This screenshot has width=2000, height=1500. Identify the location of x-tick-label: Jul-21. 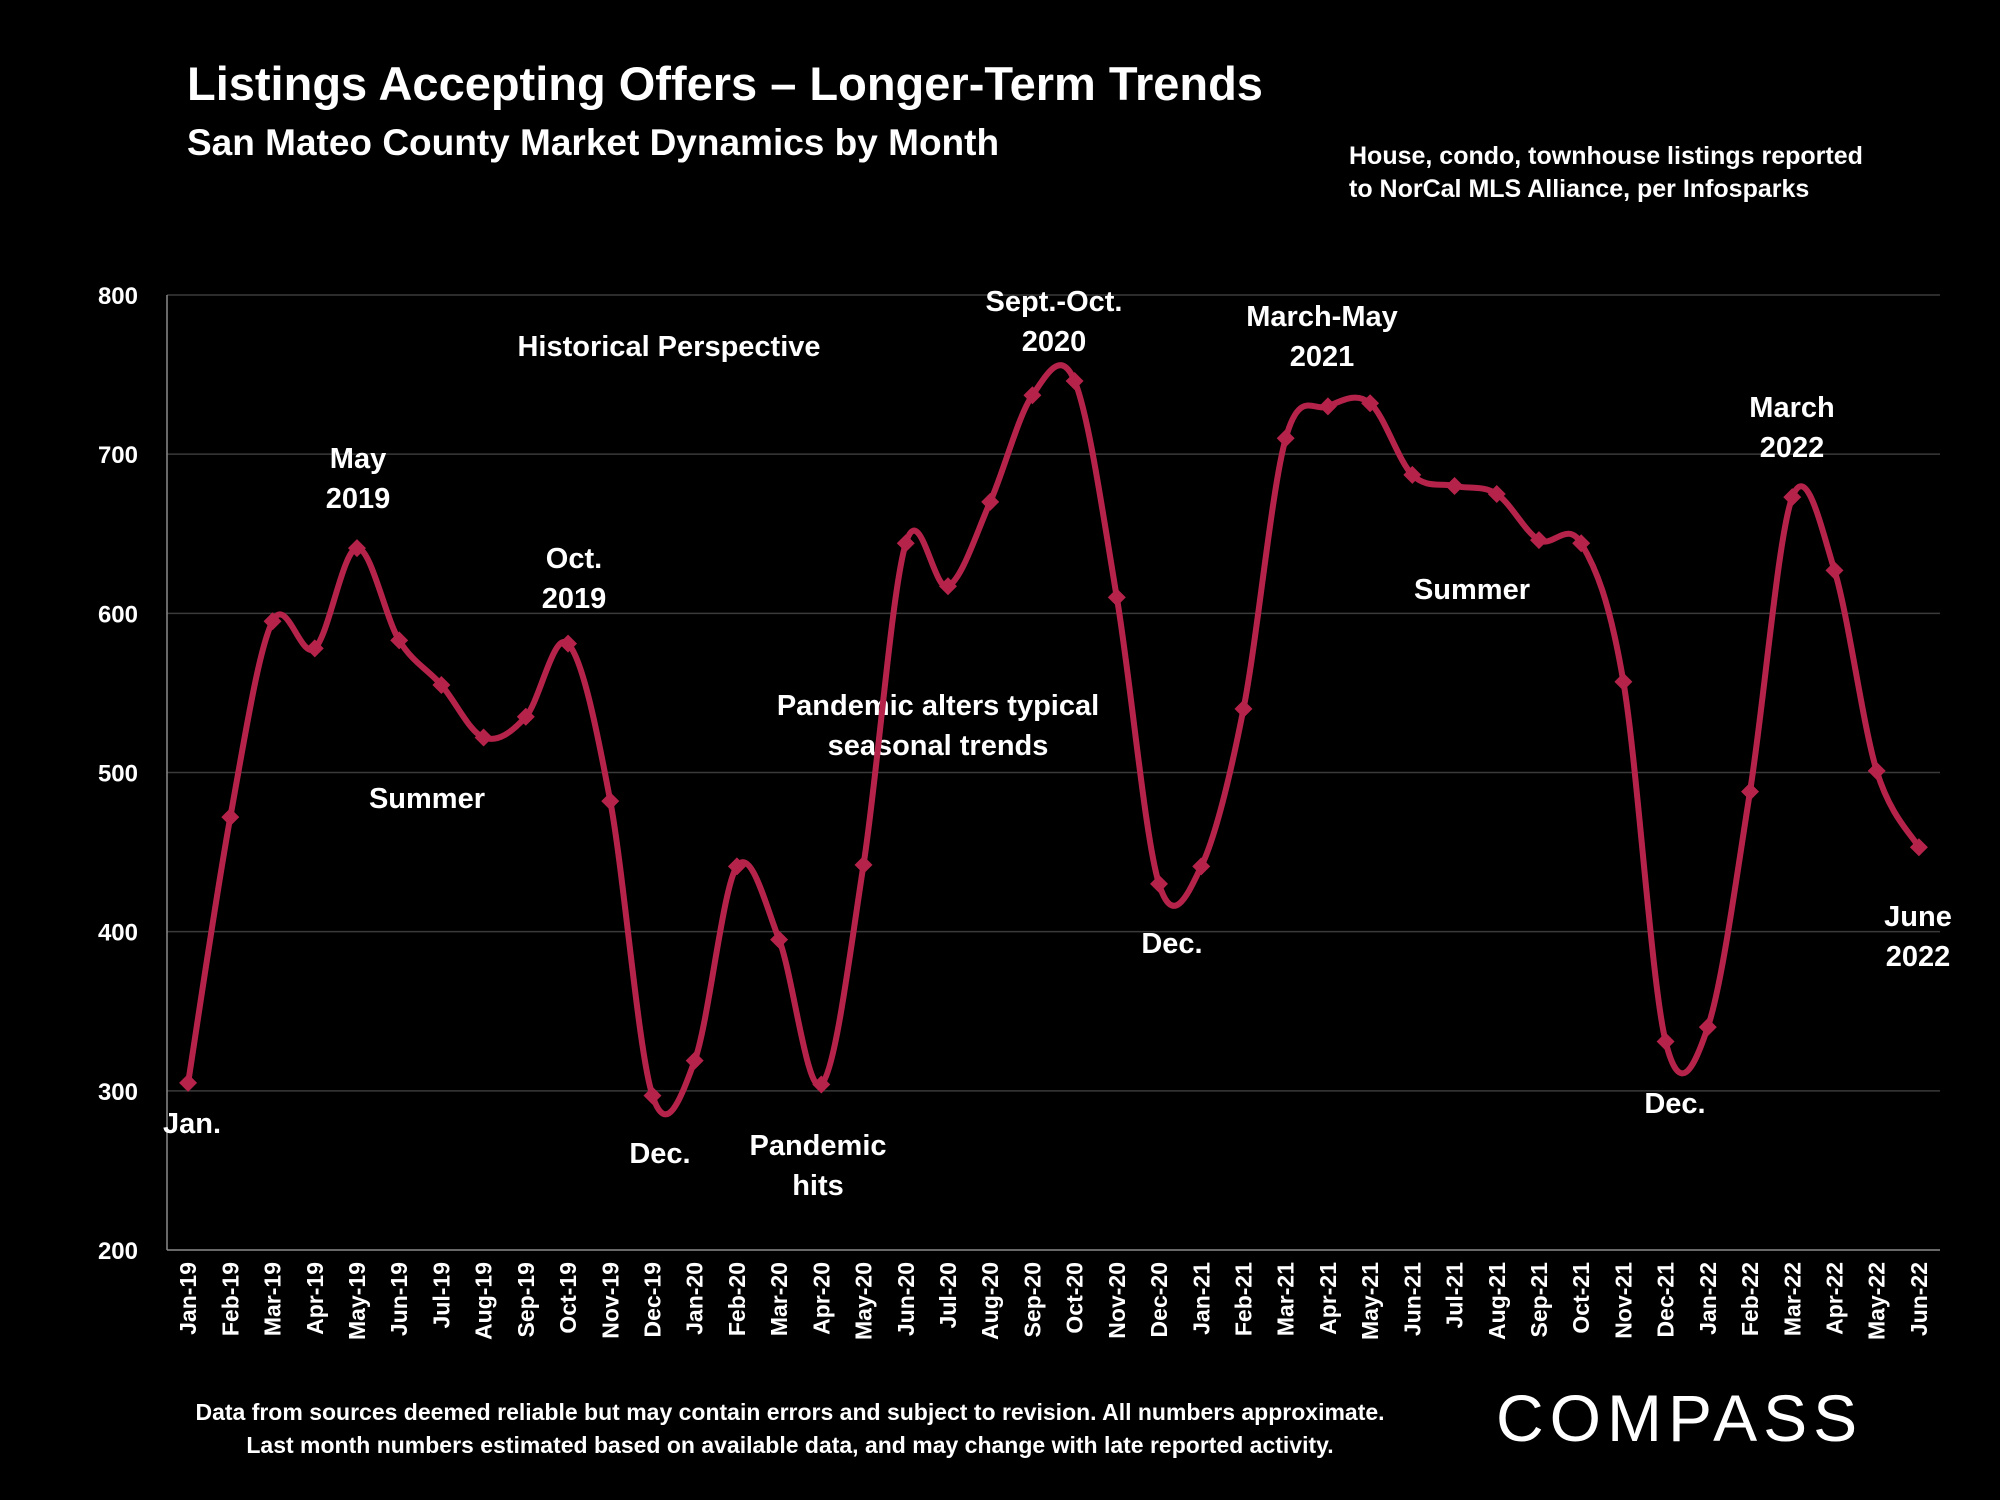
(1455, 1295).